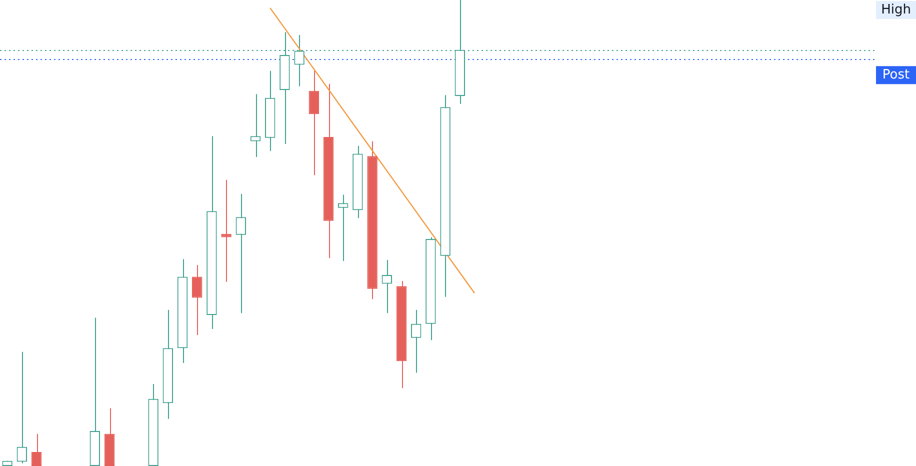 This screenshot has width=916, height=466. Describe the element at coordinates (896, 10) in the screenshot. I see `text: High` at that location.